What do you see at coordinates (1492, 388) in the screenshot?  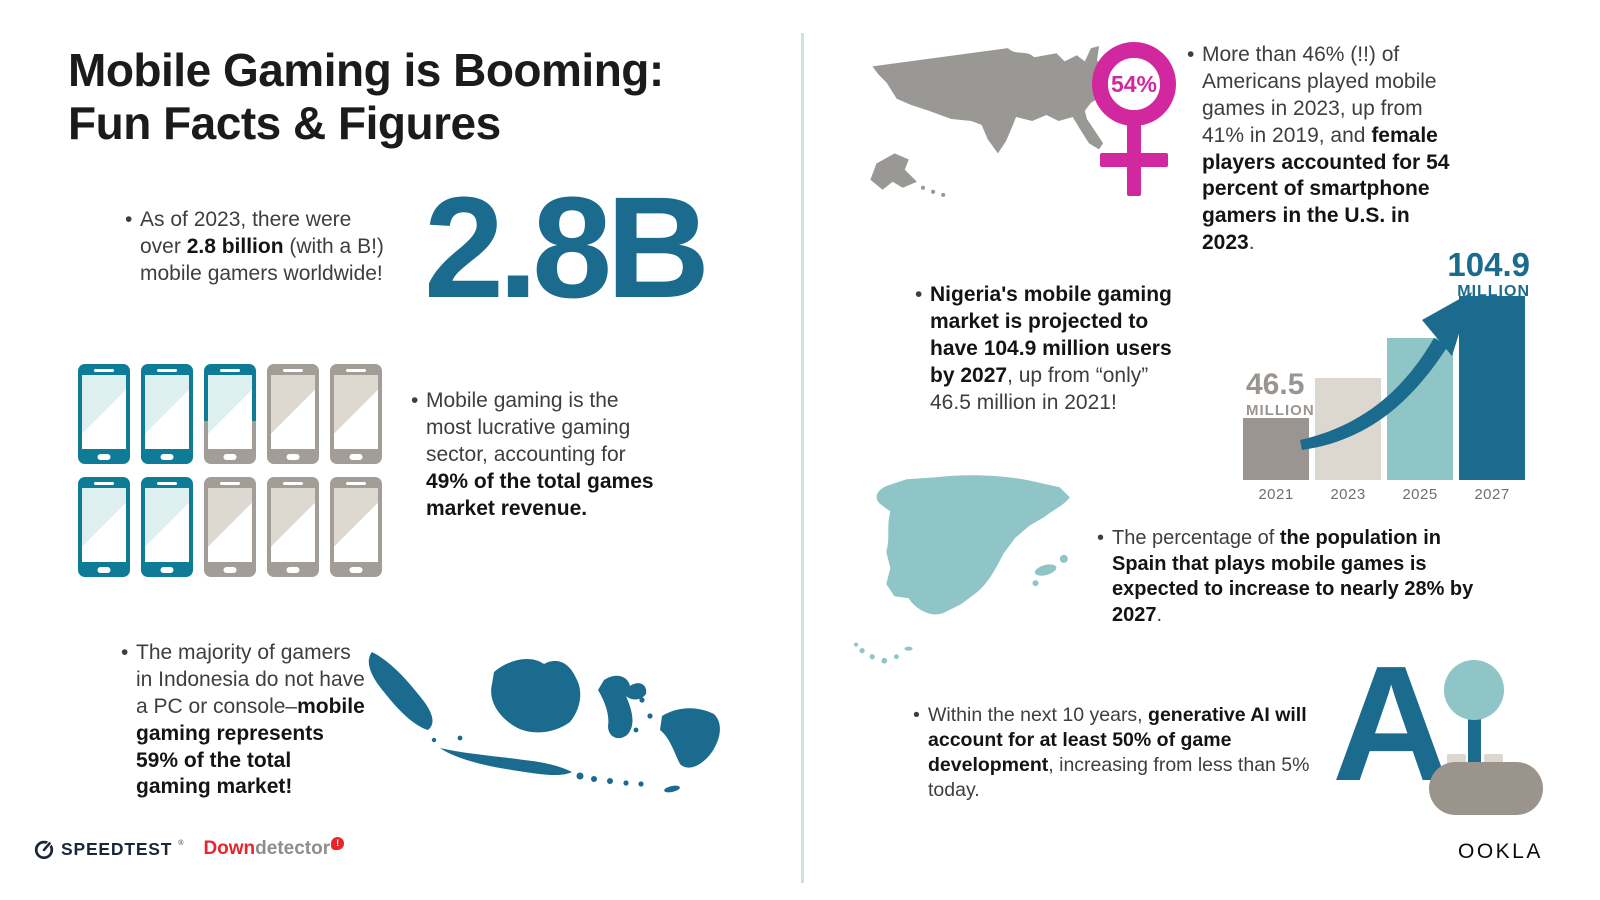 I see `chart-bar-2027` at bounding box center [1492, 388].